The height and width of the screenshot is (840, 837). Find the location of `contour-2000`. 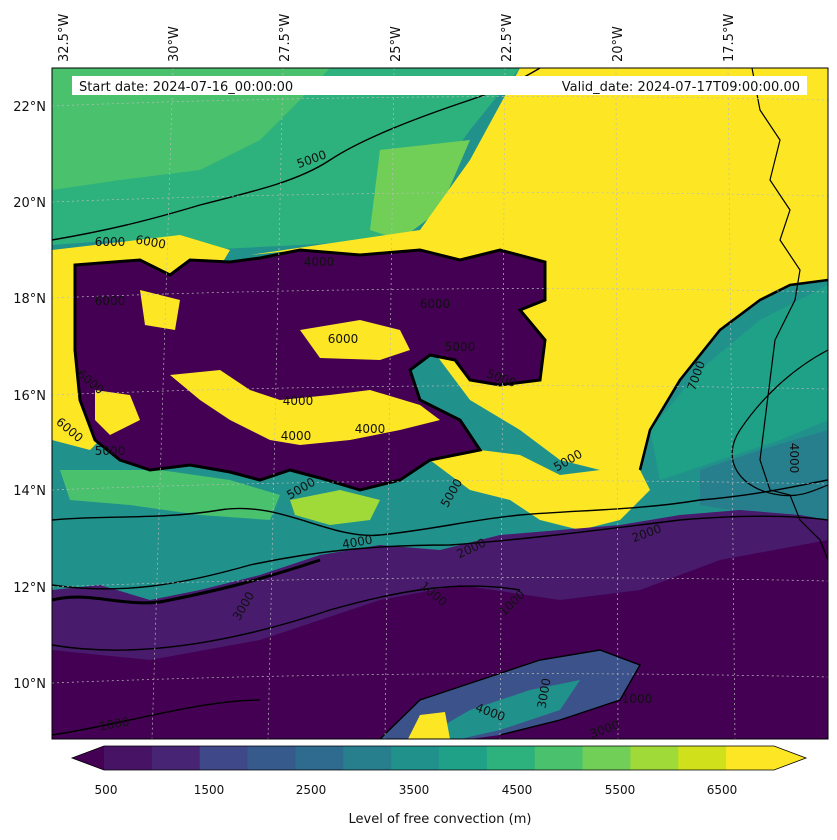

contour-2000 is located at coordinates (440, 552).